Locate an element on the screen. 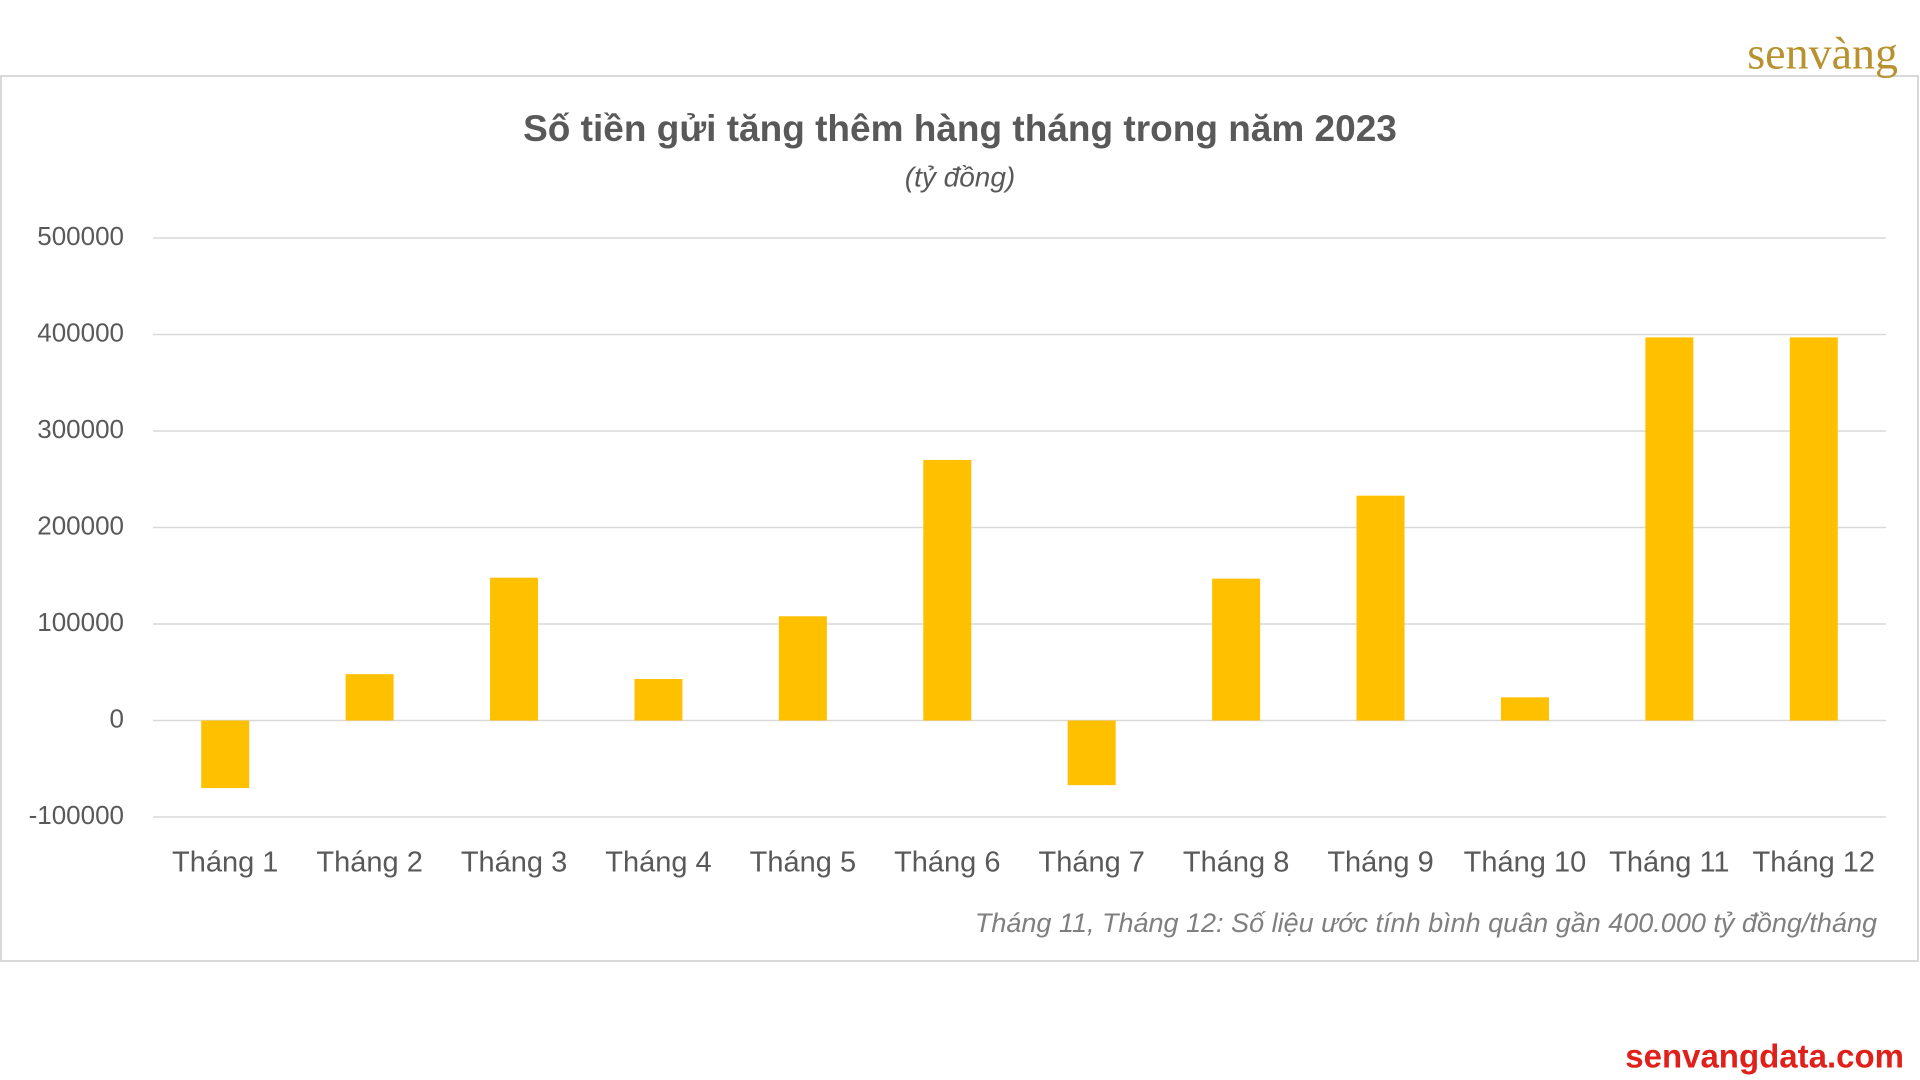  x-tick-label: Tháng 4 is located at coordinates (658, 863).